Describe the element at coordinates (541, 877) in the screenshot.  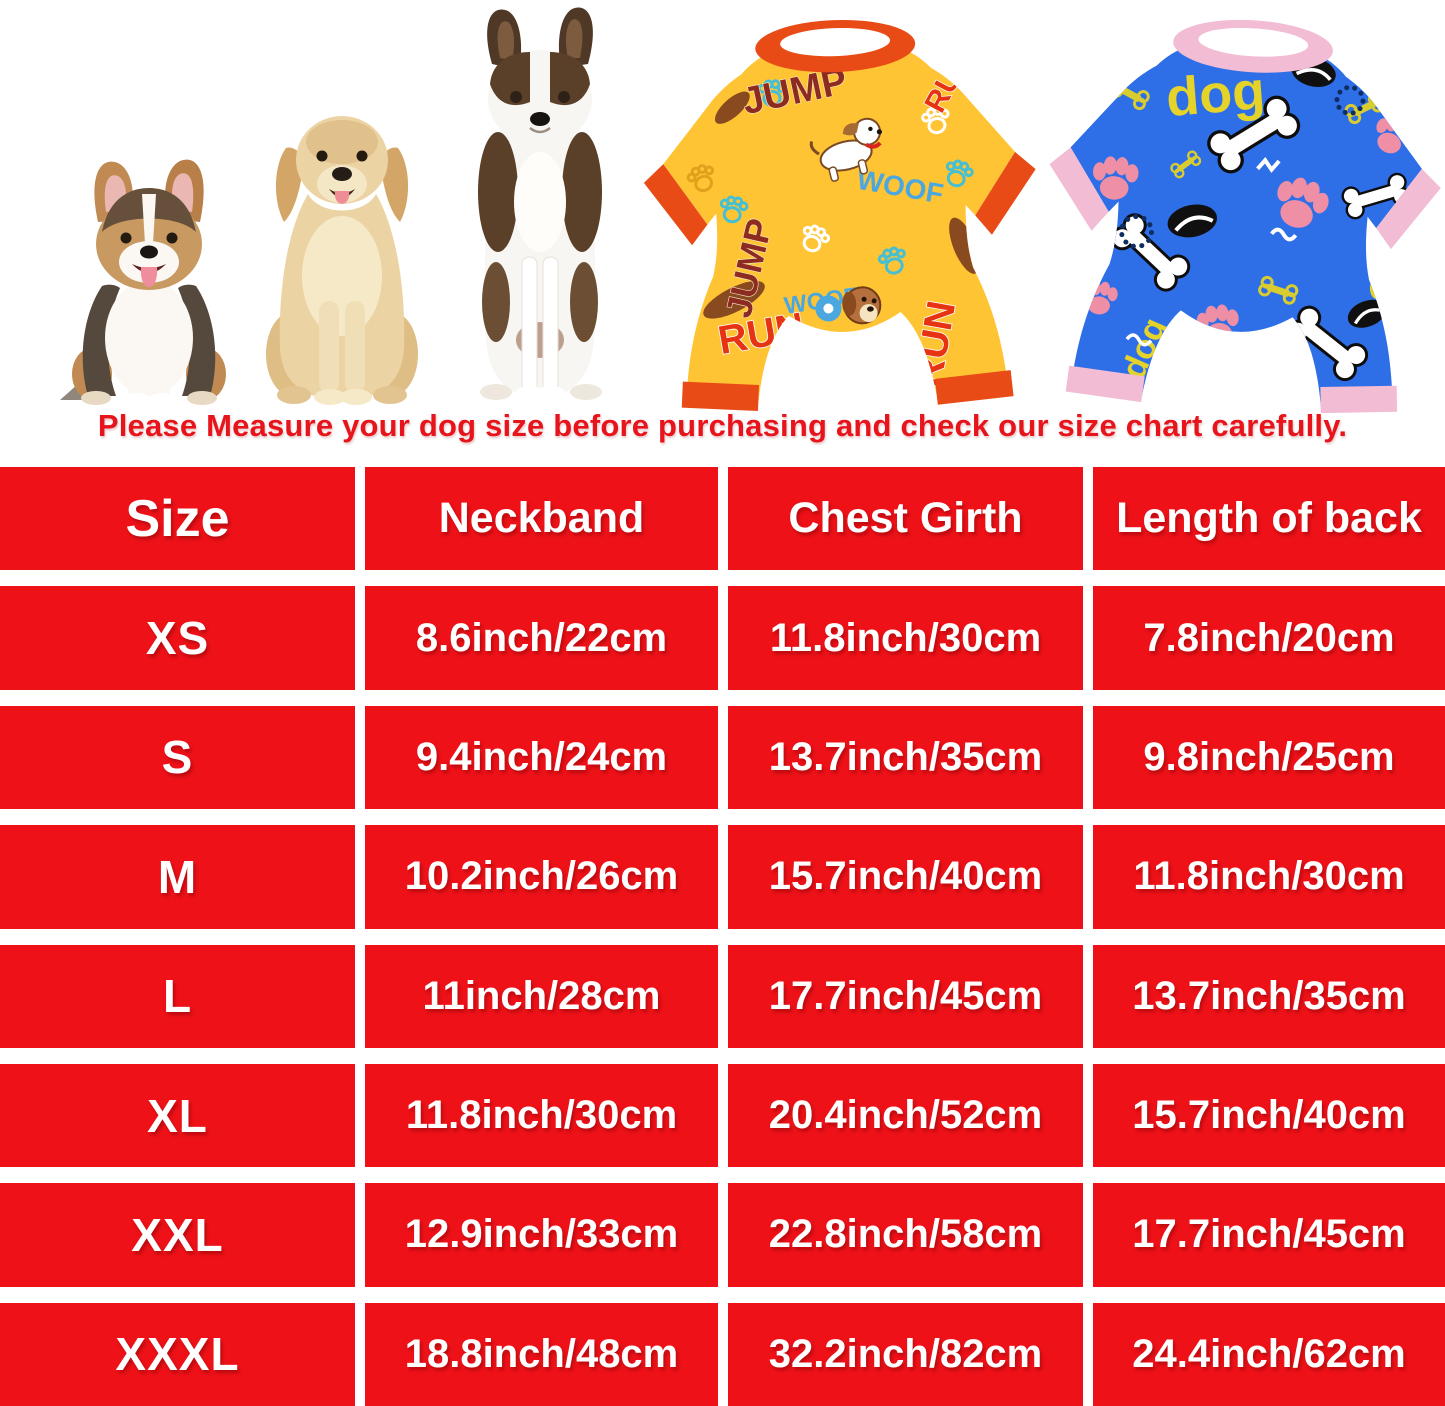
I see `neckband-value: 10.2inch/26cm` at that location.